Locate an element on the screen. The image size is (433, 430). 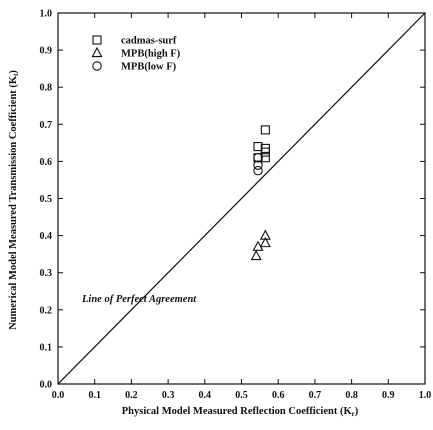
x-tick-label: 0.0 is located at coordinates (58, 395).